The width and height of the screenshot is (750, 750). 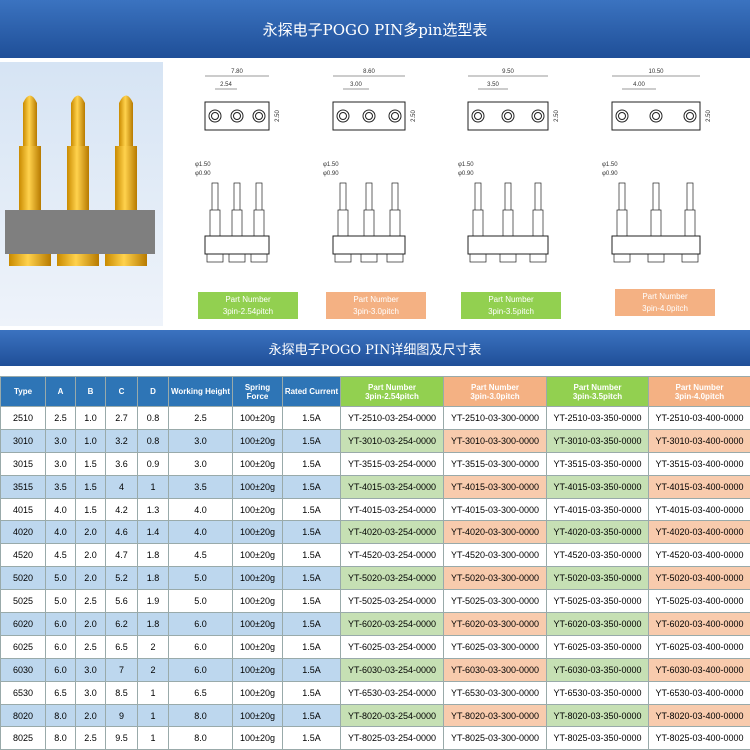 I want to click on part-badge: Part Number 3pin-2.54pitch, so click(x=248, y=305).